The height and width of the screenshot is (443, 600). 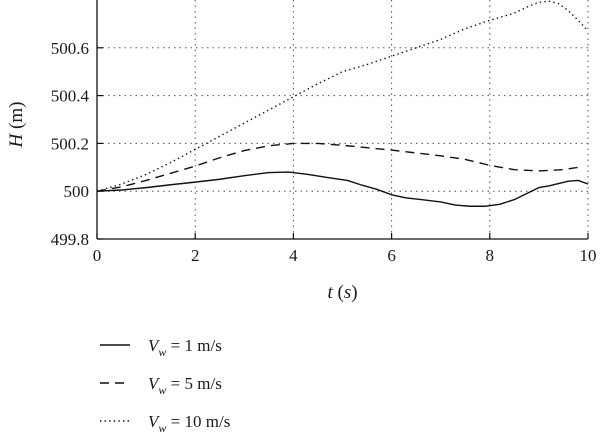 I want to click on x-tick-label: 6, so click(x=391, y=255).